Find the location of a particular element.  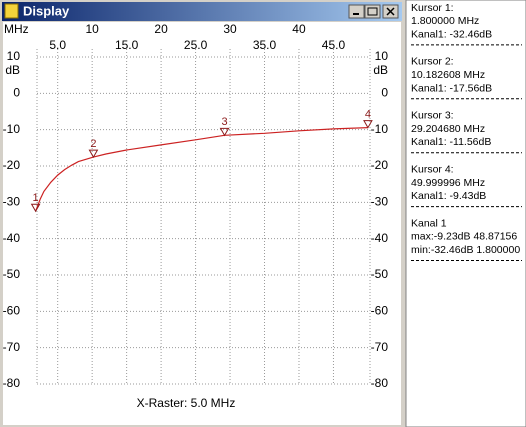

x-tick-label: 25.0 is located at coordinates (196, 45).